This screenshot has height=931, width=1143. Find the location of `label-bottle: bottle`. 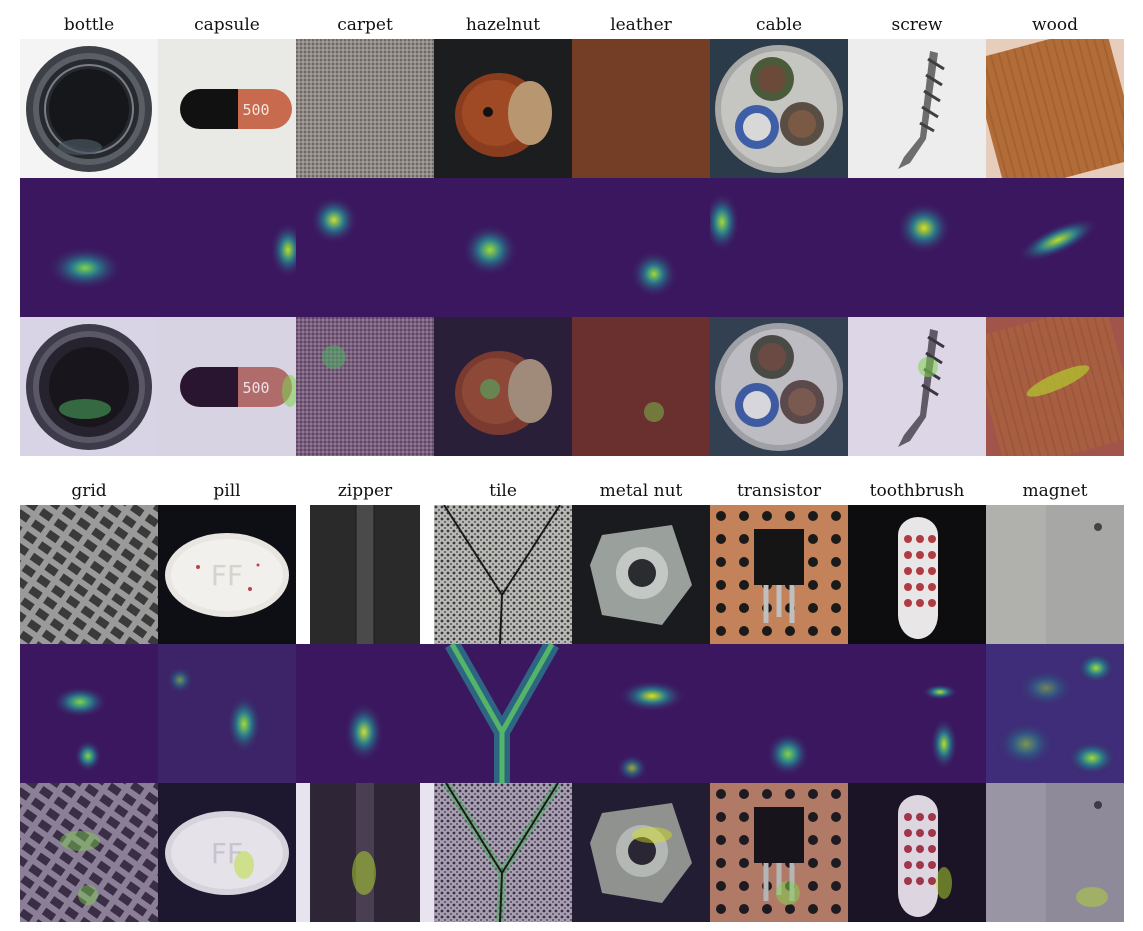

label-bottle: bottle is located at coordinates (89, 25).